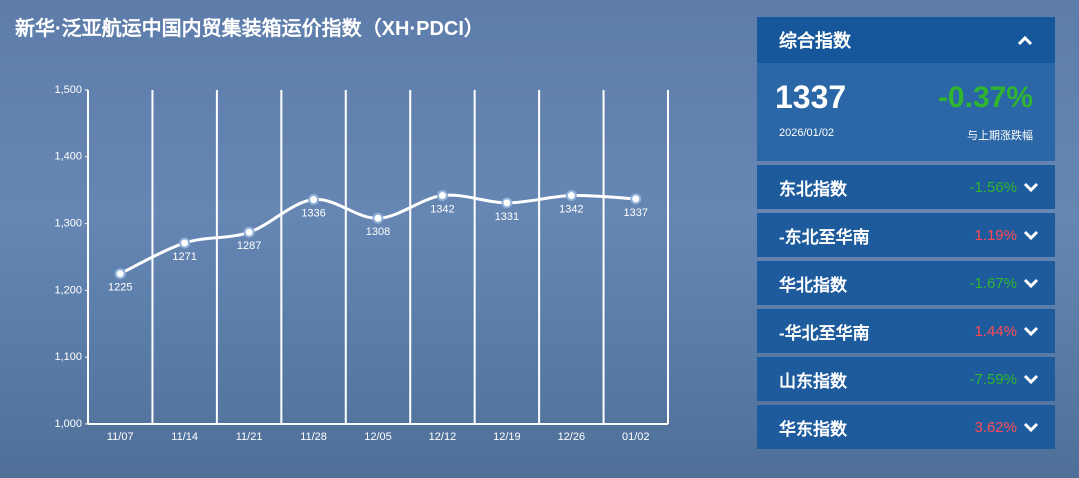 Image resolution: width=1079 pixels, height=478 pixels. I want to click on panel-main: 1337 2026/01/02 -0.37% 与上期涨跌幅, so click(906, 112).